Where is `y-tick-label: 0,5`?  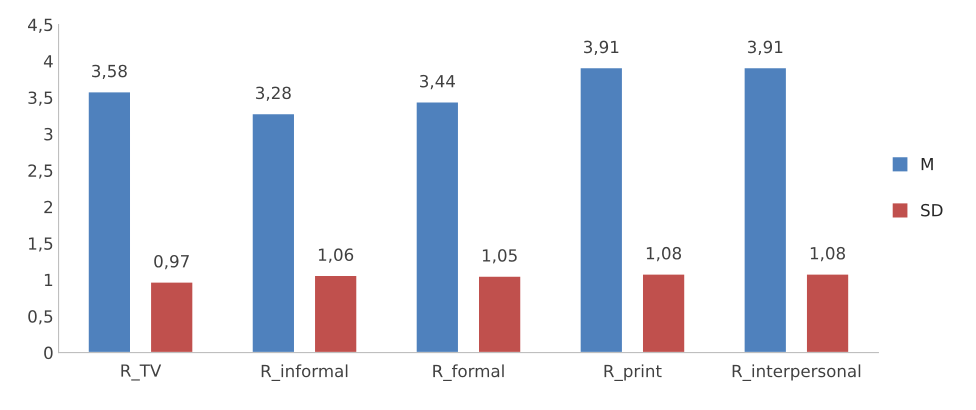
y-tick-label: 0,5 is located at coordinates (40, 317).